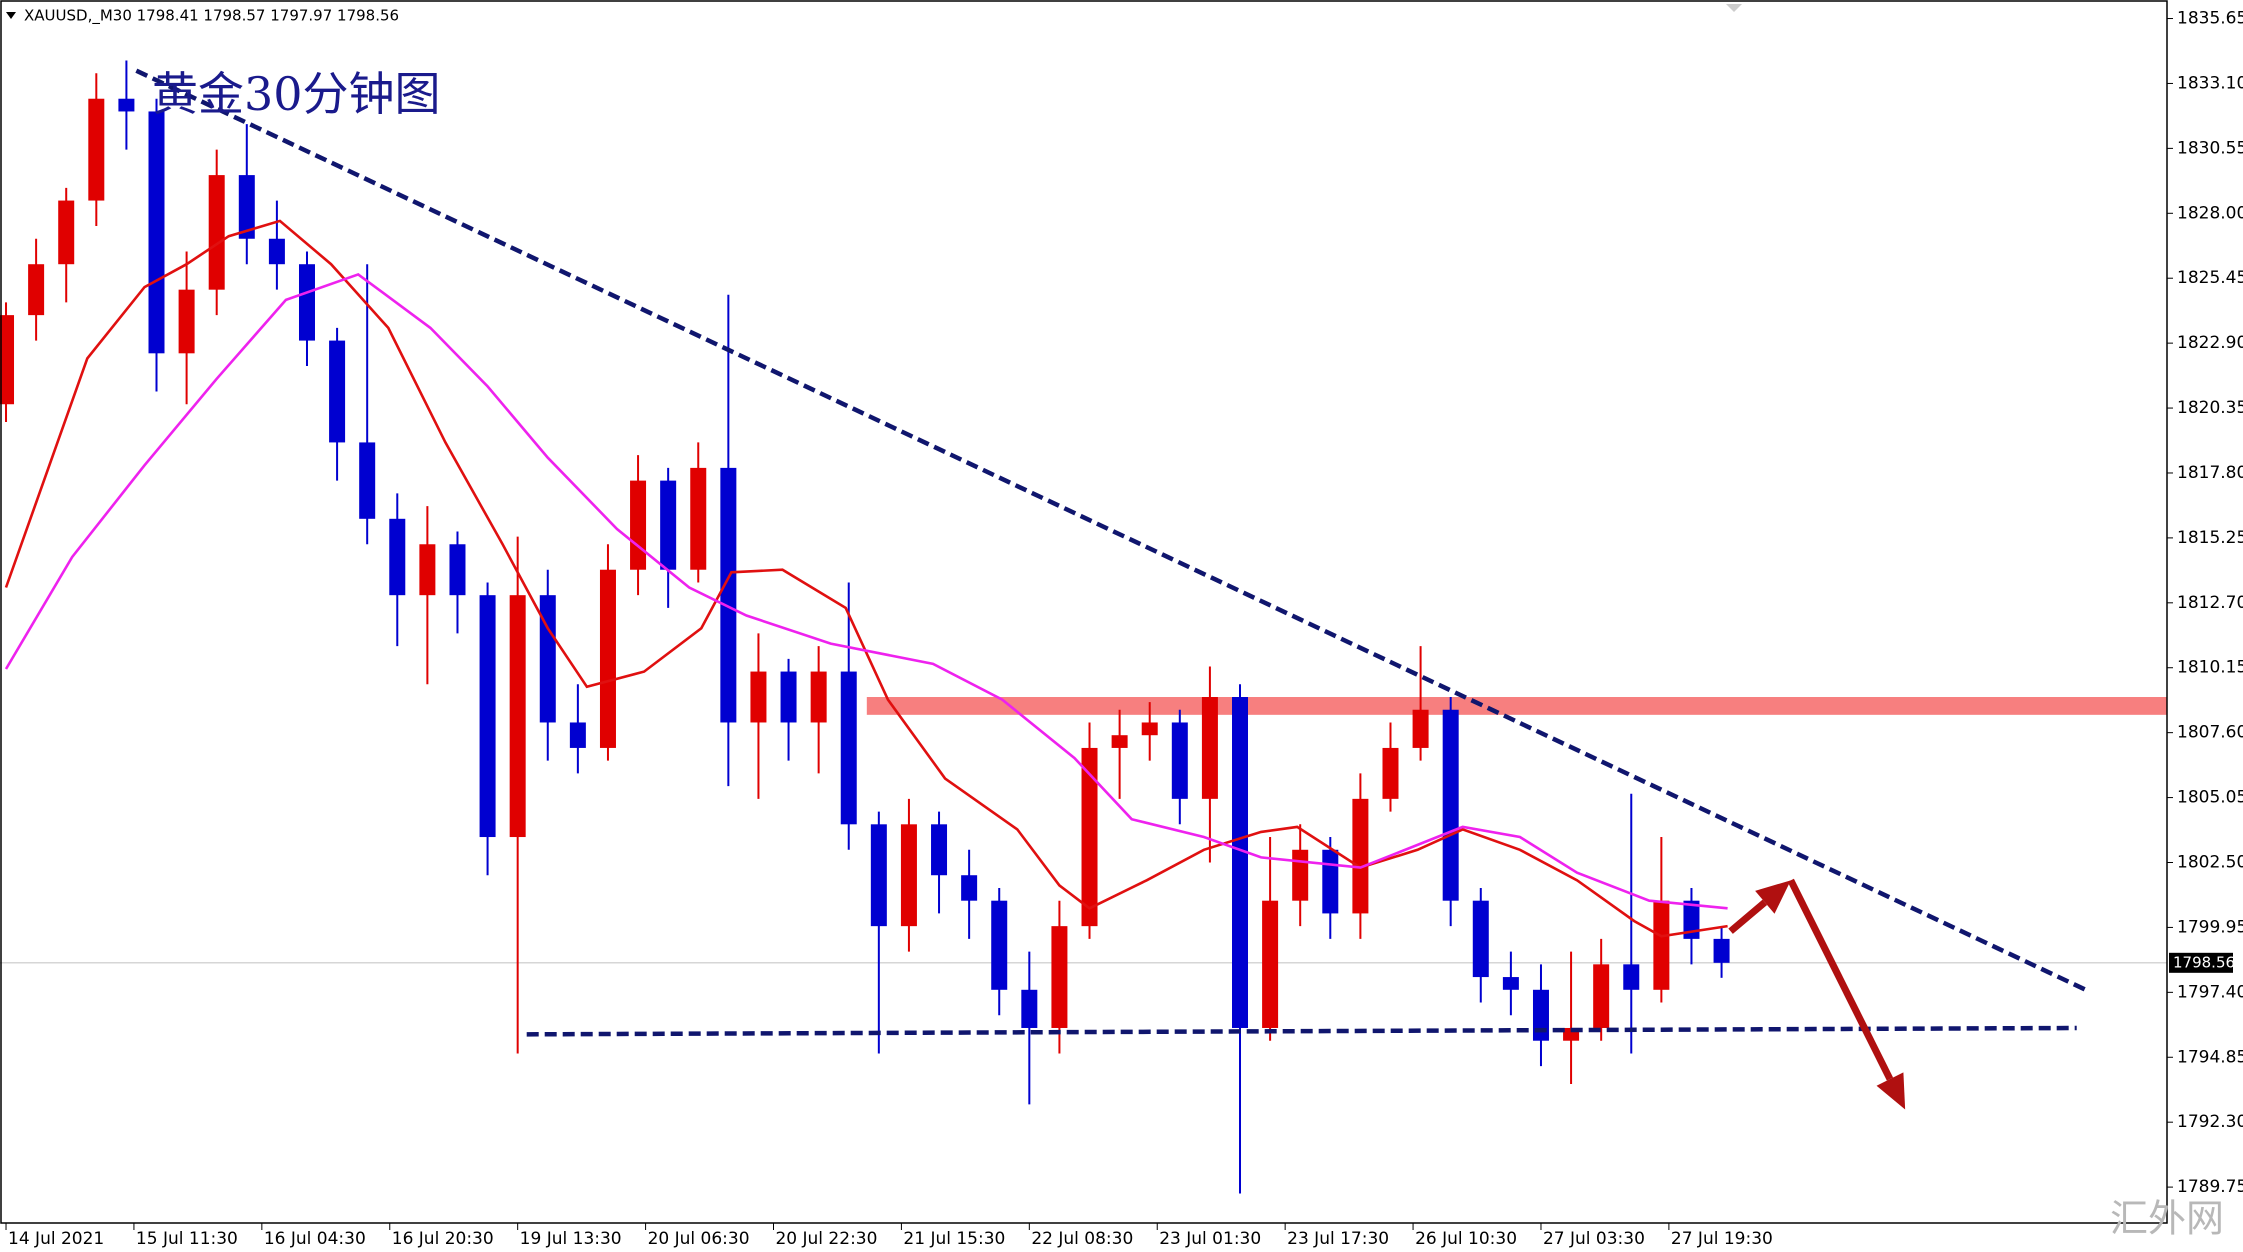  I want to click on y-tick-label: 1805.05, so click(2210, 798).